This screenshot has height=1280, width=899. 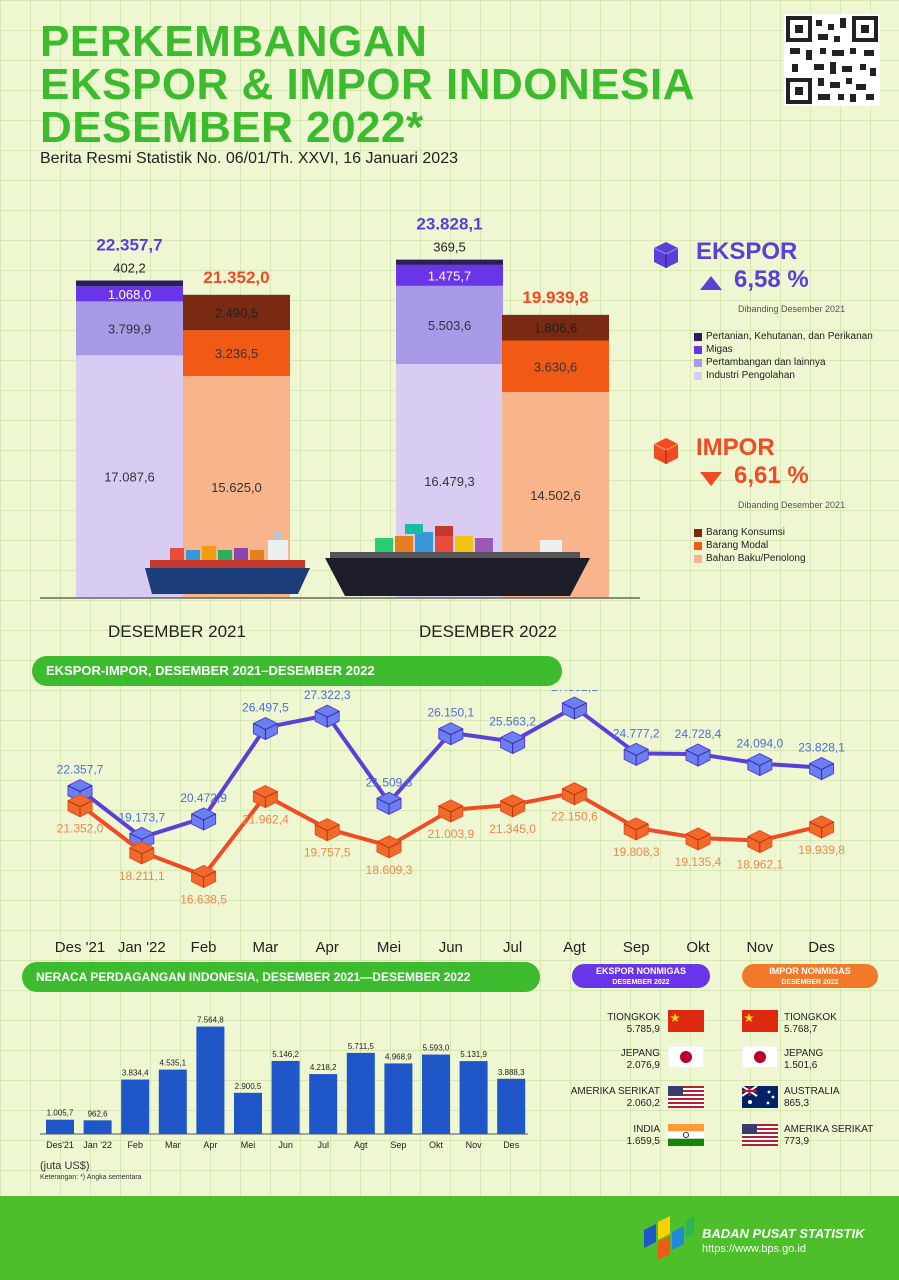 I want to click on line-point-label: 19.757,5, so click(x=327, y=853).